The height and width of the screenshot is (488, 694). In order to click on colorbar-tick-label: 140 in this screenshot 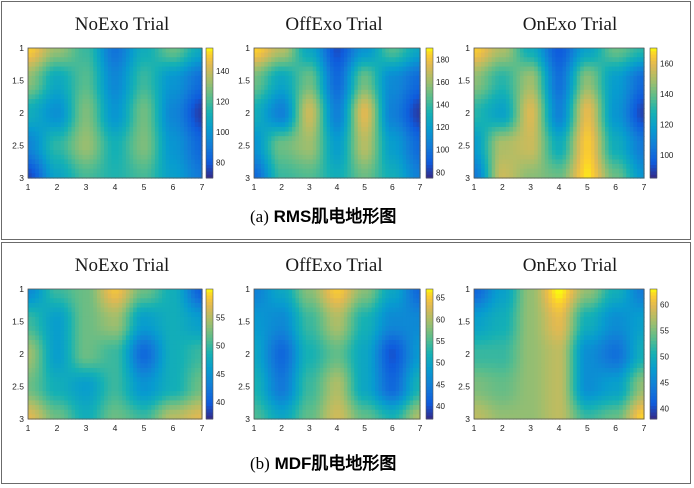, I will do `click(443, 105)`.